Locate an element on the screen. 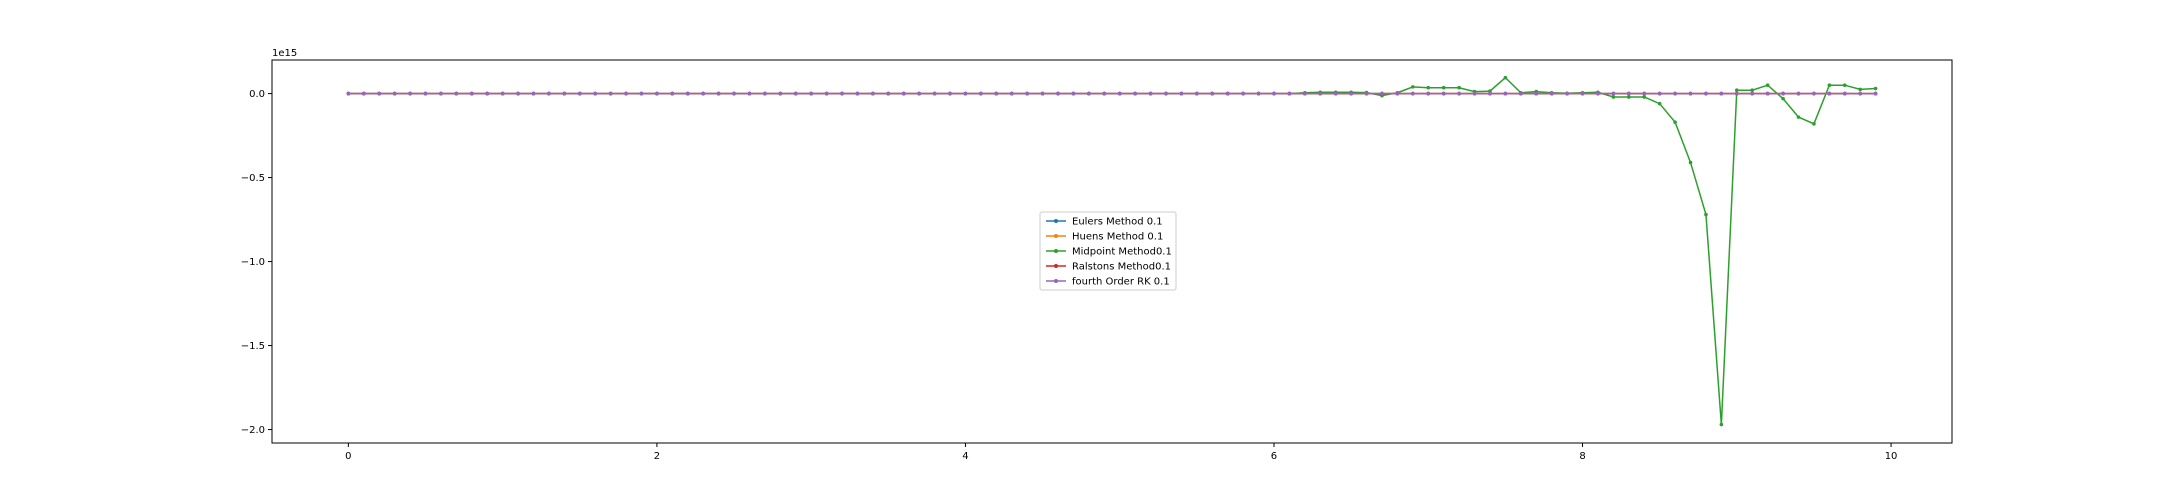  x-tick-label: 10 is located at coordinates (1891, 456).